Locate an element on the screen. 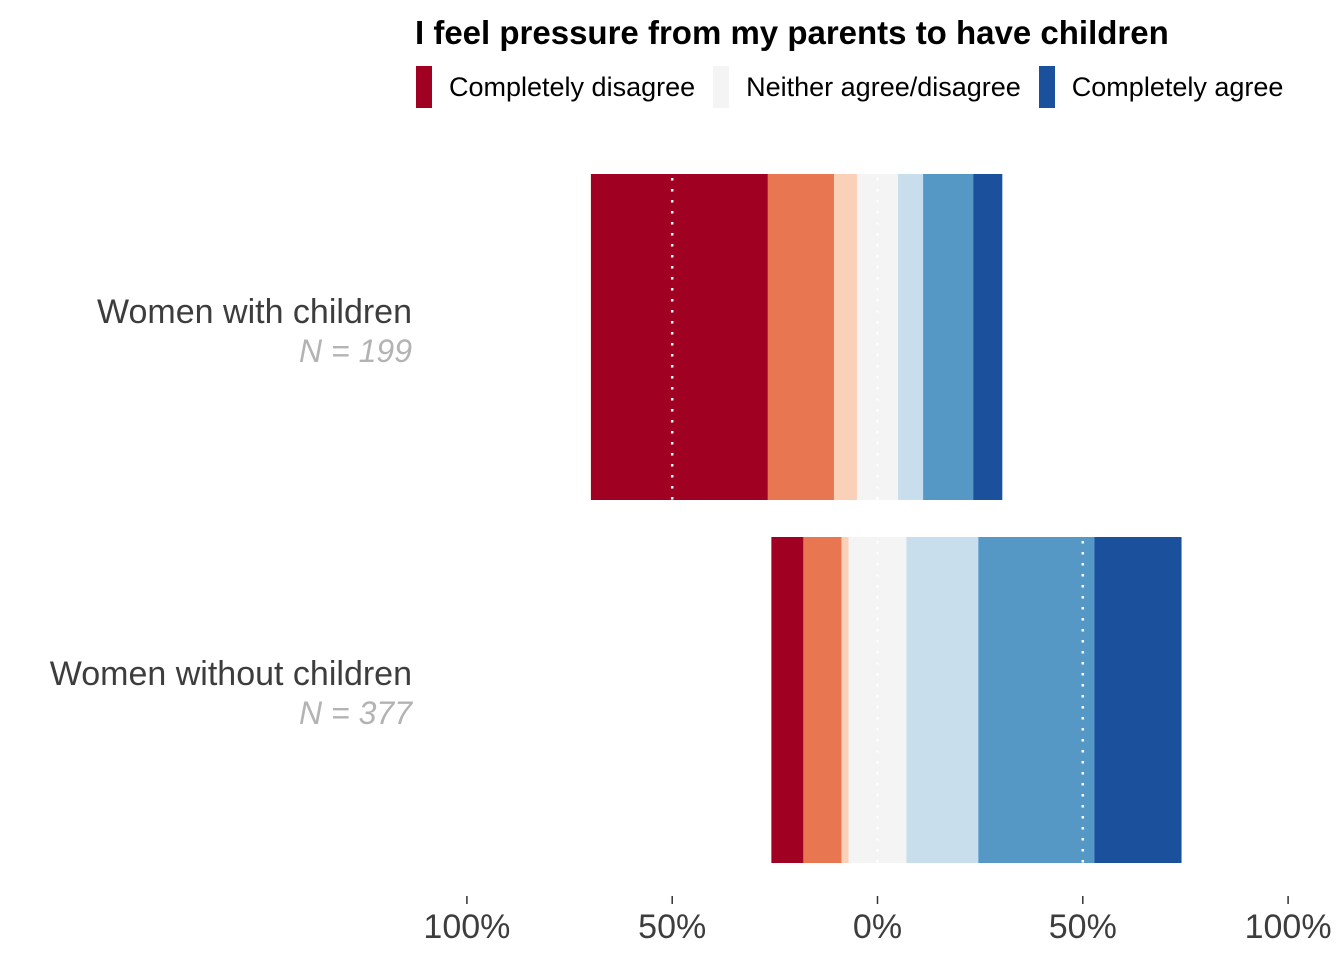 This screenshot has height=960, width=1344. legend-item-completely-agree: Completely agree is located at coordinates (1161, 87).